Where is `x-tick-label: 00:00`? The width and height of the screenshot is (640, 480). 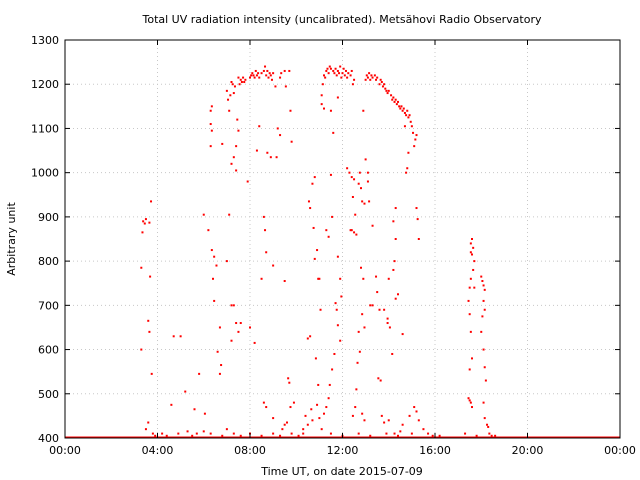 x-tick-label: 00:00 is located at coordinates (65, 450).